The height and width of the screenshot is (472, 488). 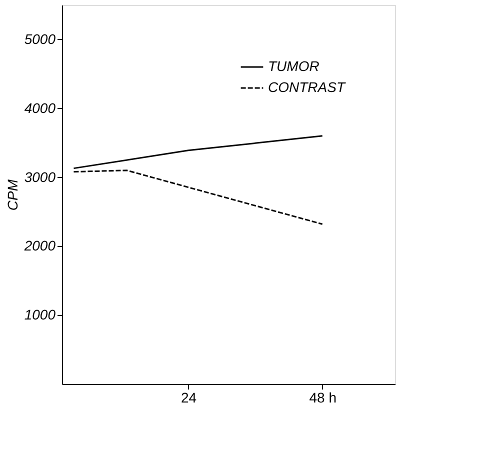 What do you see at coordinates (40, 108) in the screenshot?
I see `y-tick-label: 4000` at bounding box center [40, 108].